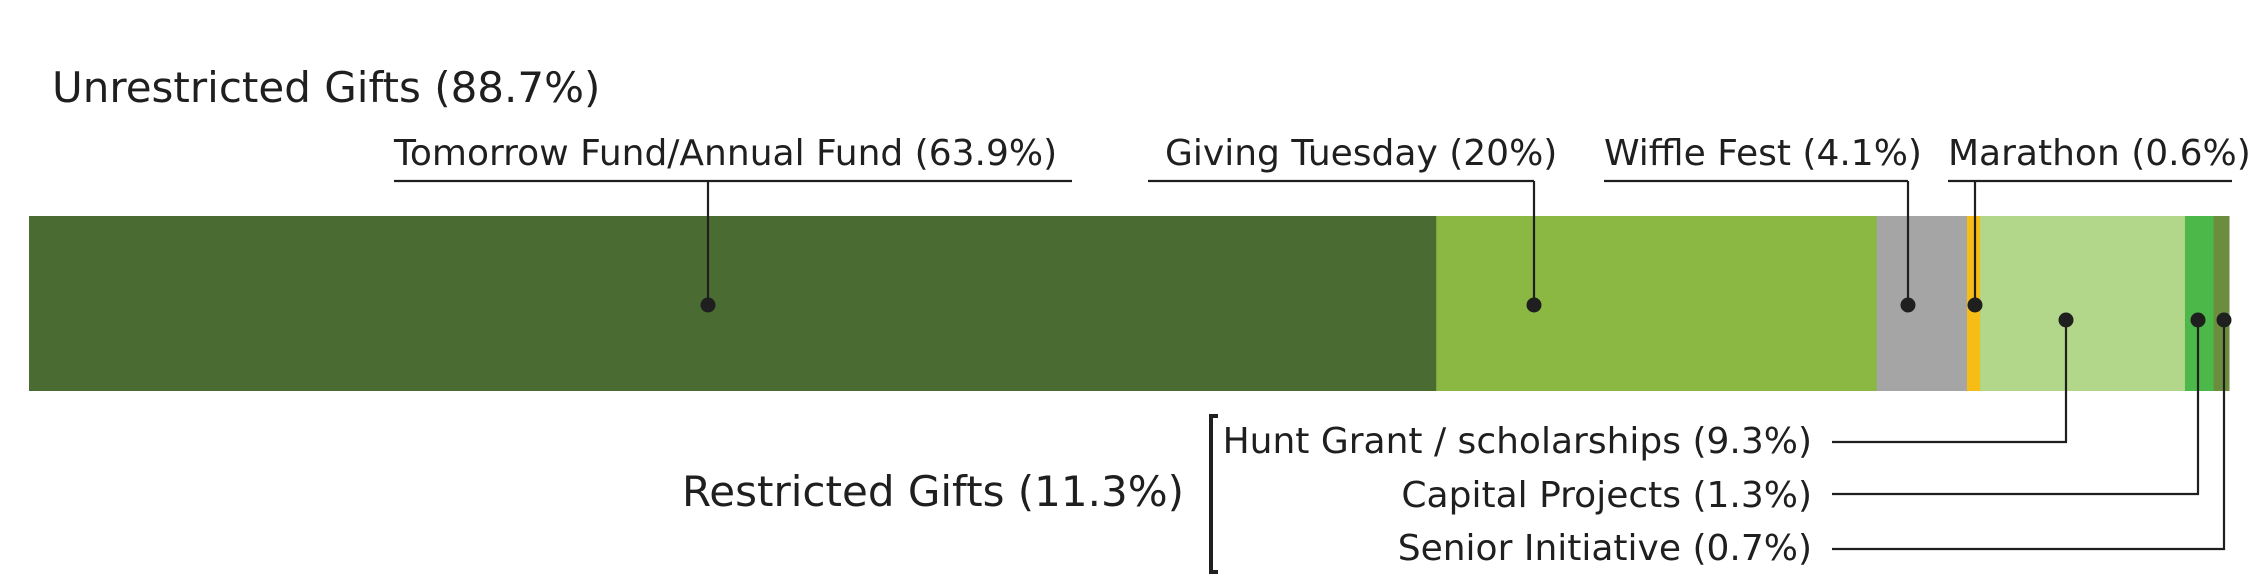 The image size is (2251, 580). What do you see at coordinates (1361, 153) in the screenshot?
I see `segment-label-giving-tuesday: Giving Tuesday (20%)` at bounding box center [1361, 153].